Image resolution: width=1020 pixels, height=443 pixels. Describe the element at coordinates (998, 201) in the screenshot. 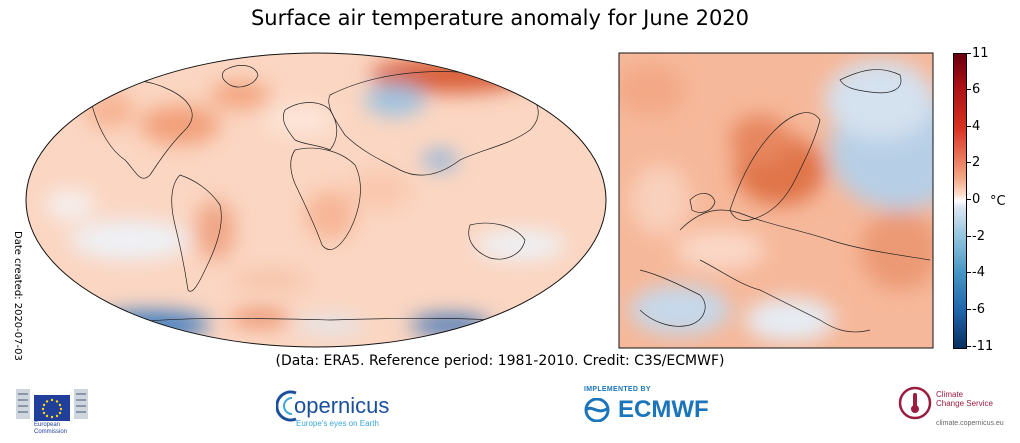

I see `colorbar-unit: °C` at that location.